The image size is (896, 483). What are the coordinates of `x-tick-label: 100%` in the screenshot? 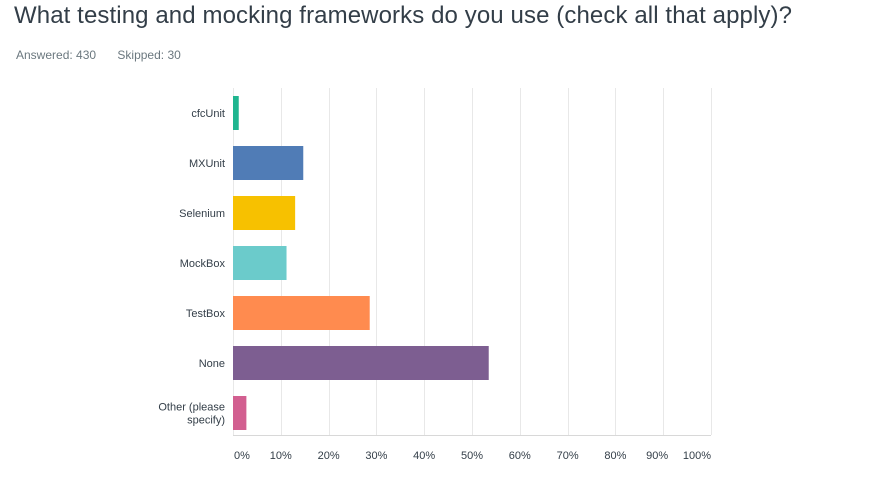 It's located at (697, 456).